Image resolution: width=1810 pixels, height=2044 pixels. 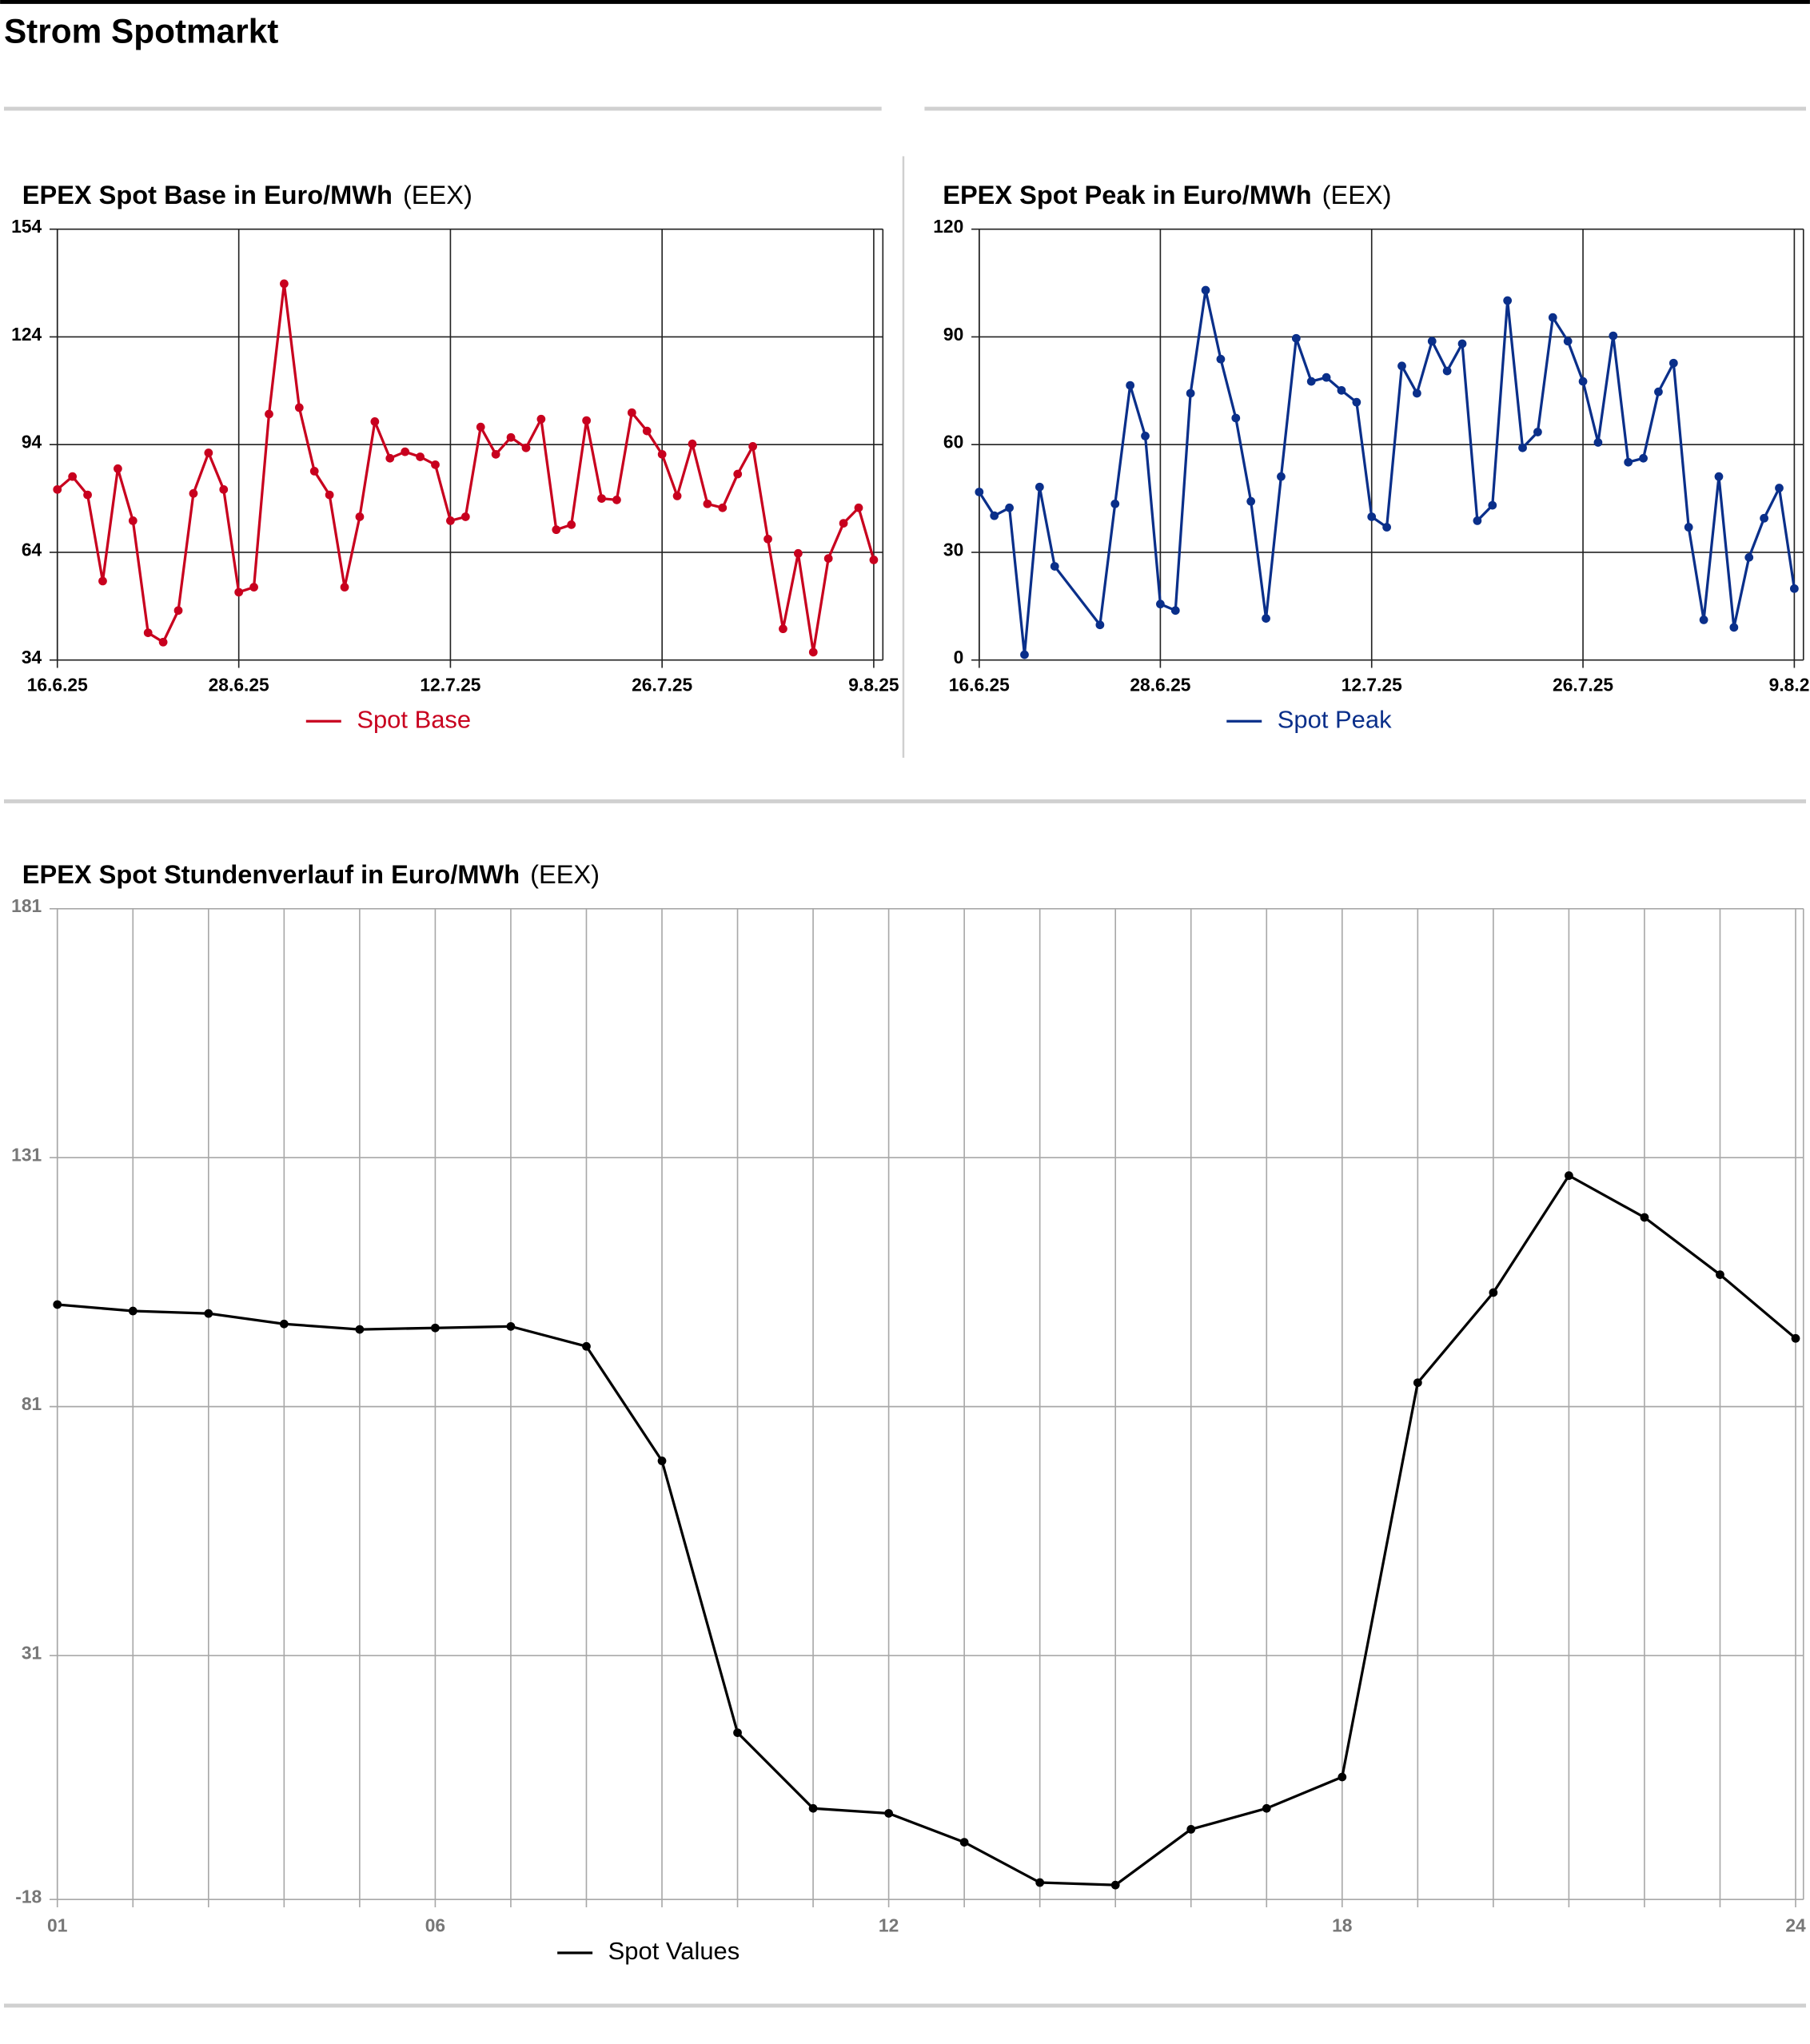 I want to click on y-tick-label: 94, so click(x=32, y=442).